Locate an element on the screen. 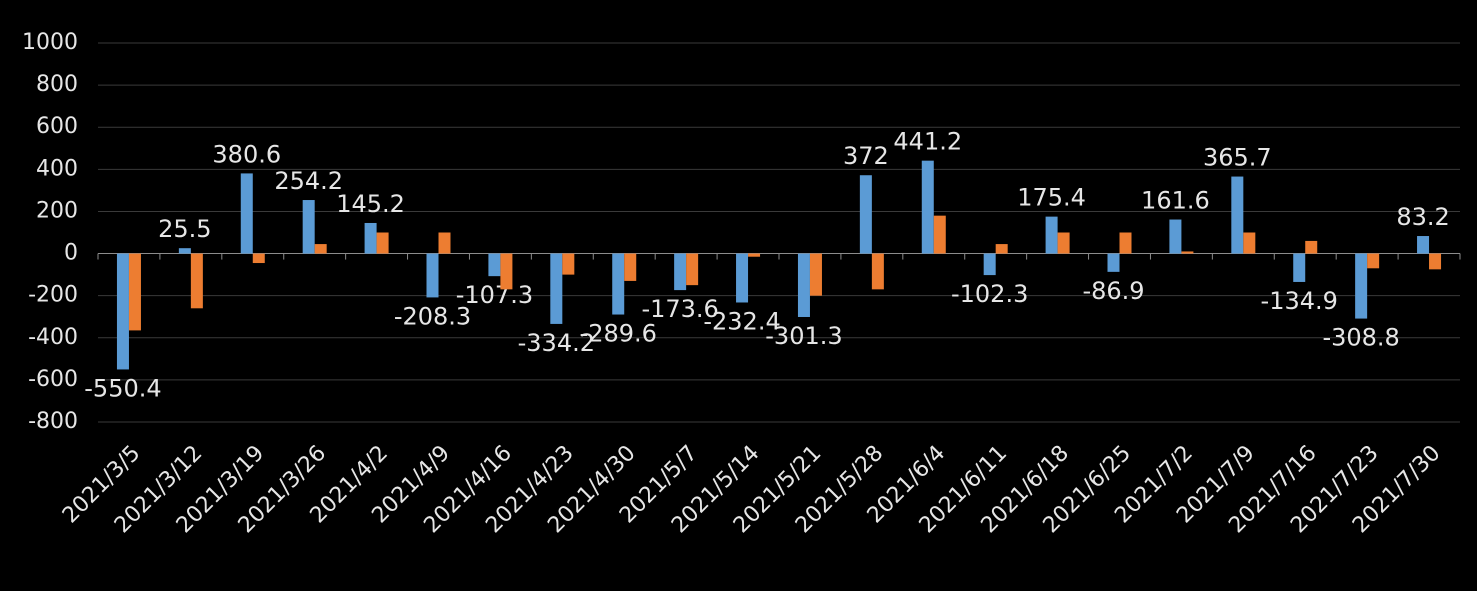  data-label: -134.9 is located at coordinates (1299, 301).